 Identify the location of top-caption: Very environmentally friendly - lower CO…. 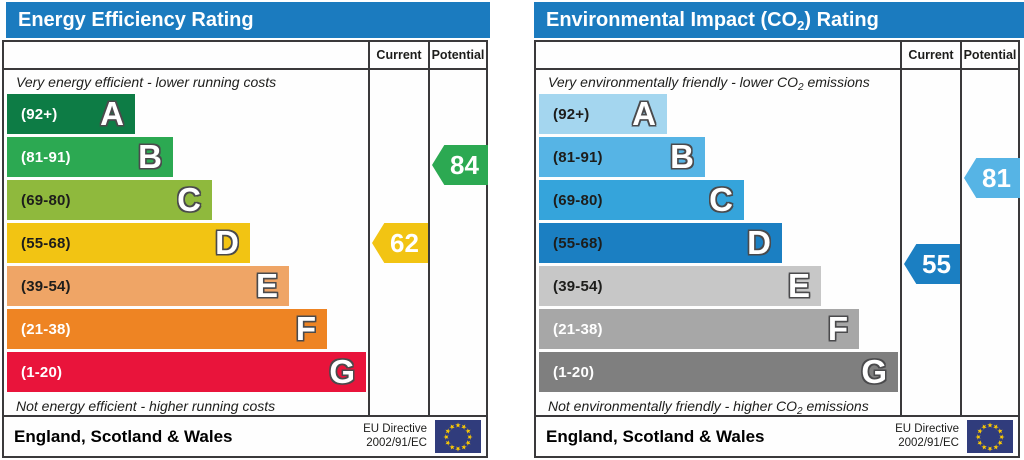
(718, 82).